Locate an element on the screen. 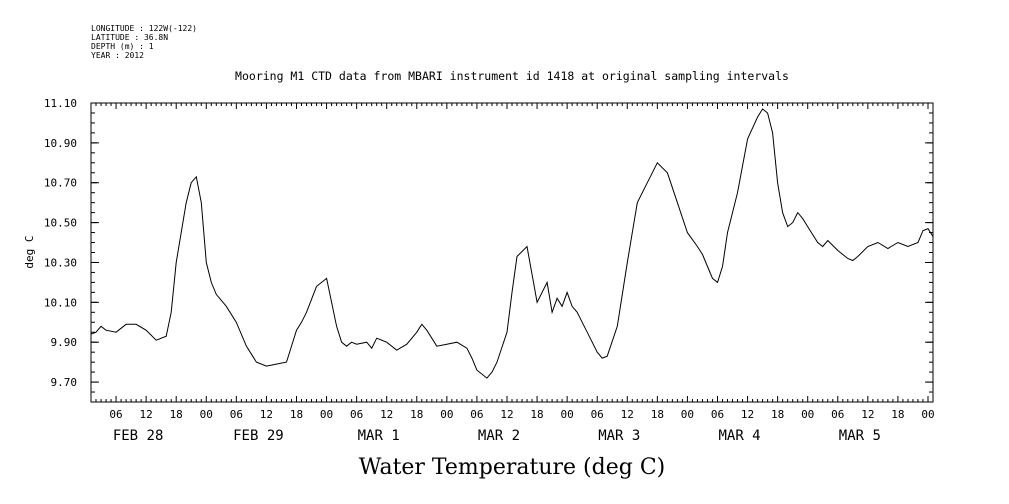  day-label: FEB 29 is located at coordinates (258, 436).